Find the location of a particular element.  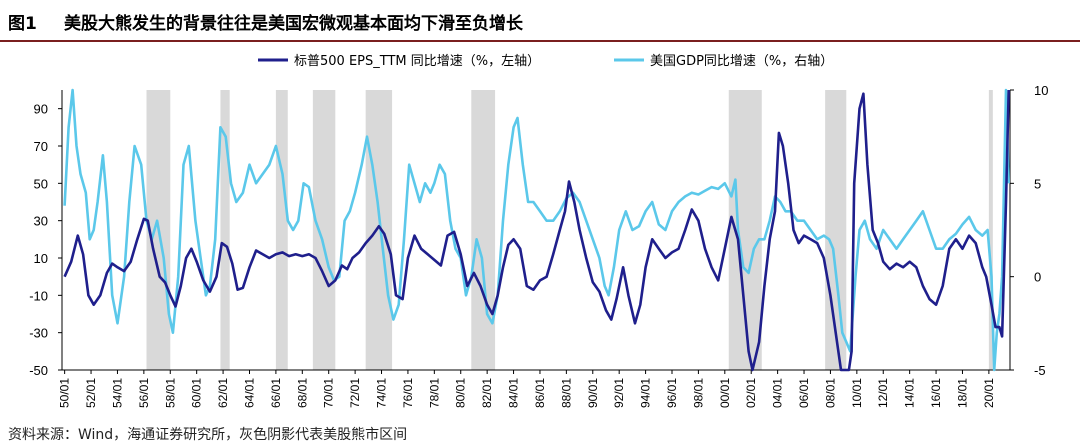

x-tick-label: 00/01 is located at coordinates (725, 393).